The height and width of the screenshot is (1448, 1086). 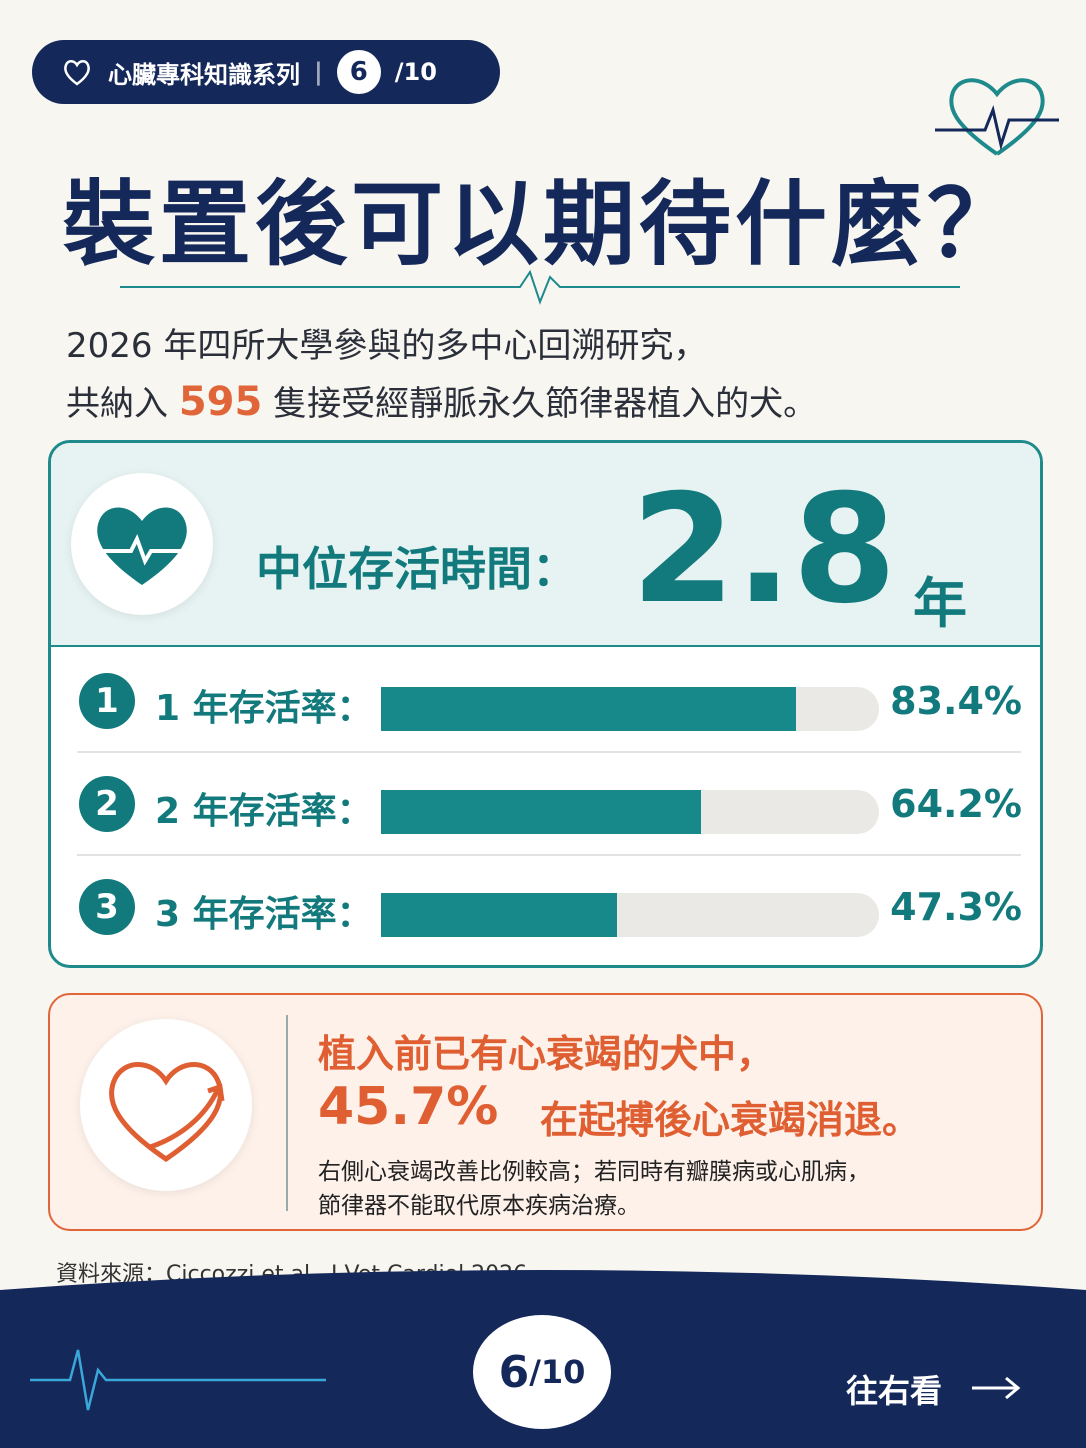 I want to click on footer-page-badge: 6/10, so click(x=542, y=1372).